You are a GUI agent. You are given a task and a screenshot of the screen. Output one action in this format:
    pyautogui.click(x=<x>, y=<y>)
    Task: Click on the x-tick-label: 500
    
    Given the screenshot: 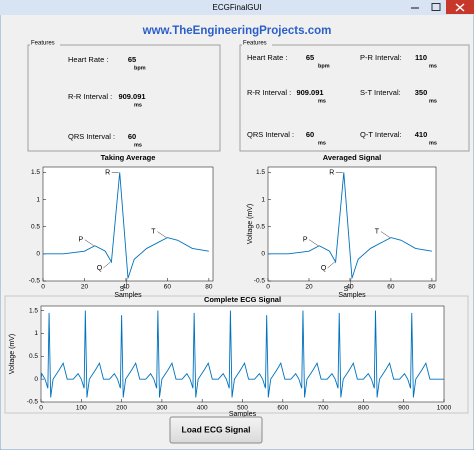 What is the action you would take?
    pyautogui.click(x=242, y=408)
    